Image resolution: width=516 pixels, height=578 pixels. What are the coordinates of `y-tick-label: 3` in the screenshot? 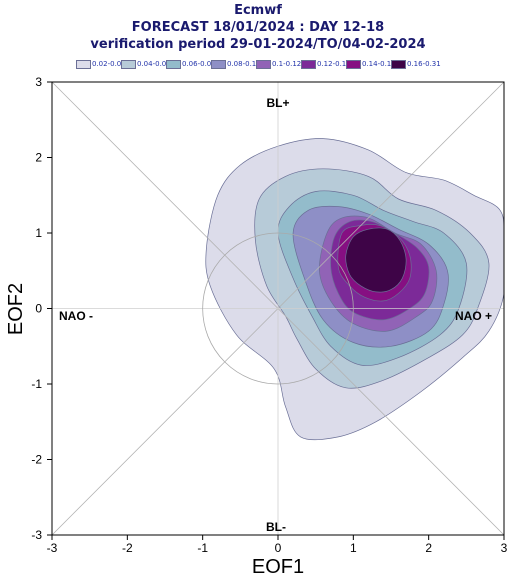 It's located at (38, 82).